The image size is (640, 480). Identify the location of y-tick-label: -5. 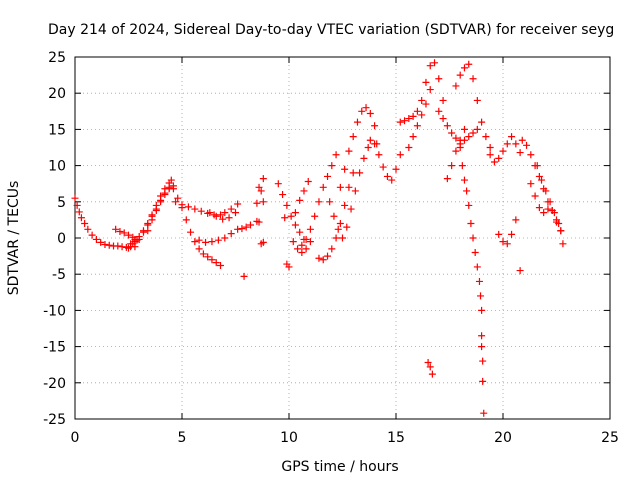
(59, 275).